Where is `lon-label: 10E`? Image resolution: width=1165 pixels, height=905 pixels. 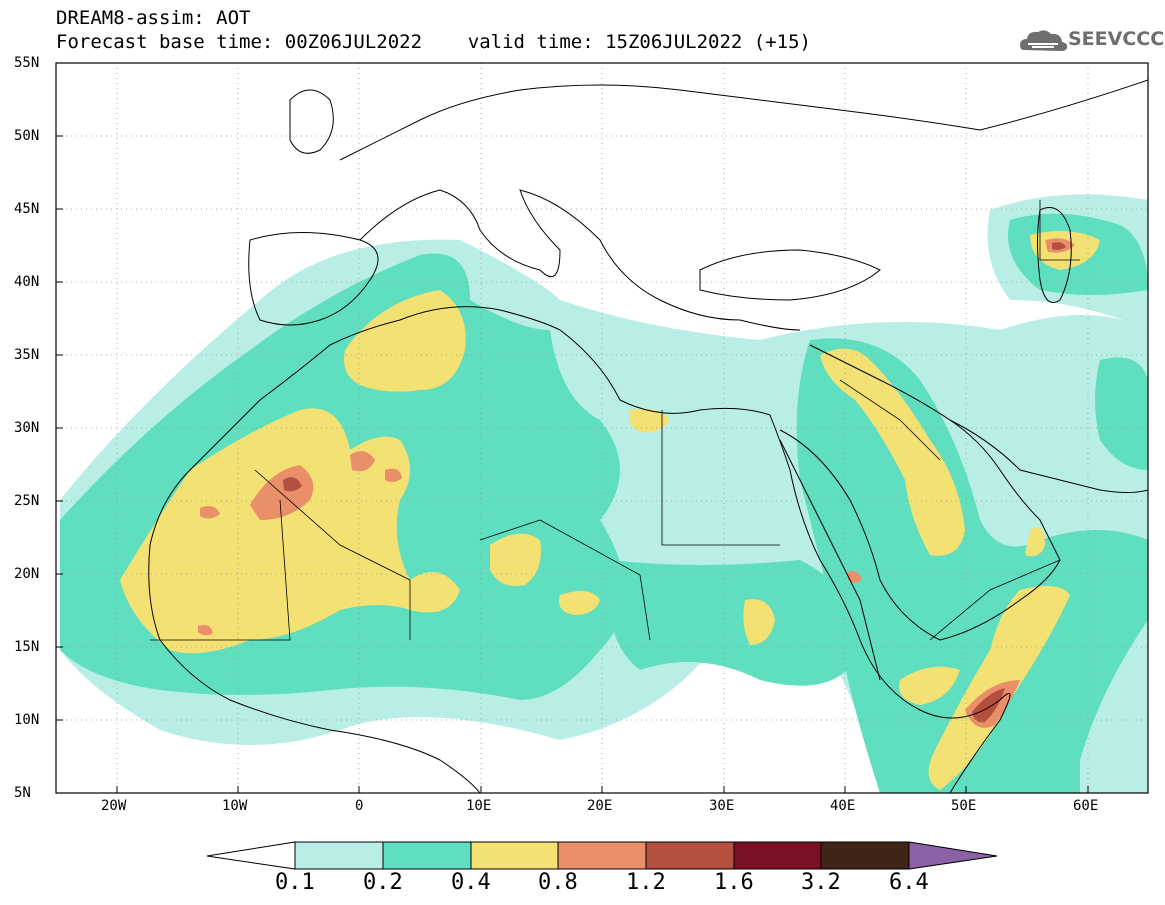
lon-label: 10E is located at coordinates (479, 806).